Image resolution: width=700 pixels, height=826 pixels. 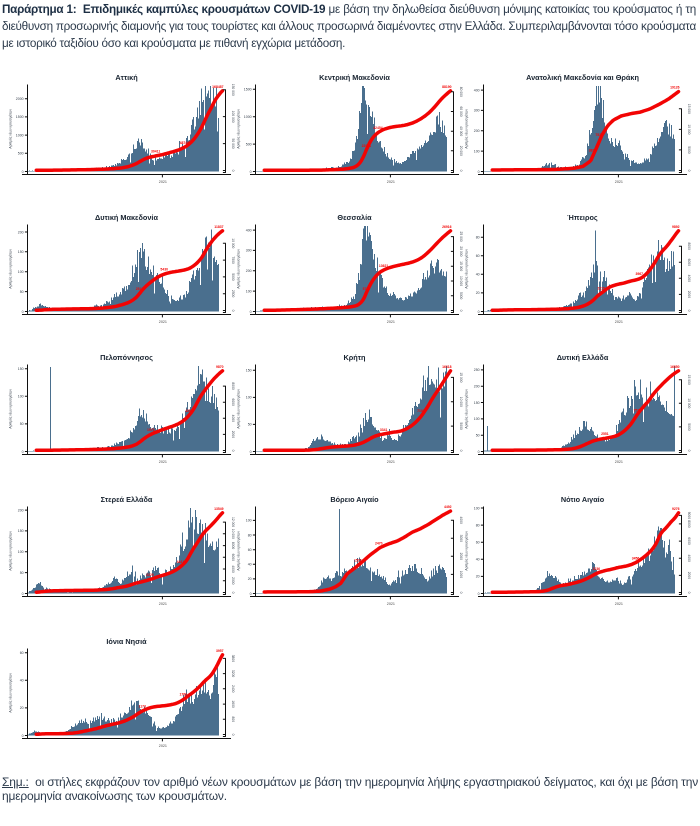 What do you see at coordinates (675, 367) in the screenshot?
I see `svg-text: 16850` at bounding box center [675, 367].